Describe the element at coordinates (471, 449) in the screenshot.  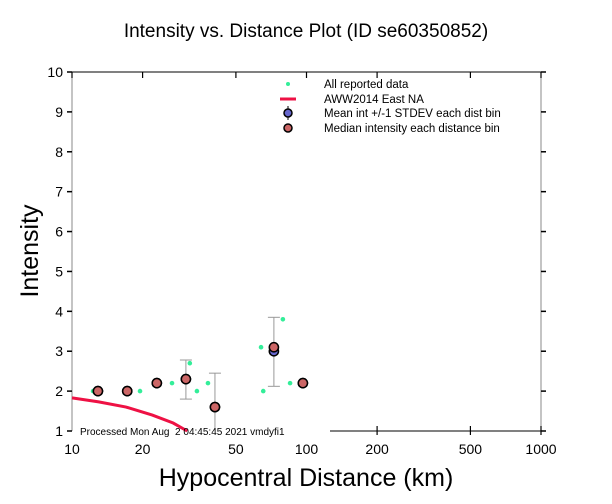
I see `x-tick-label: 500` at that location.